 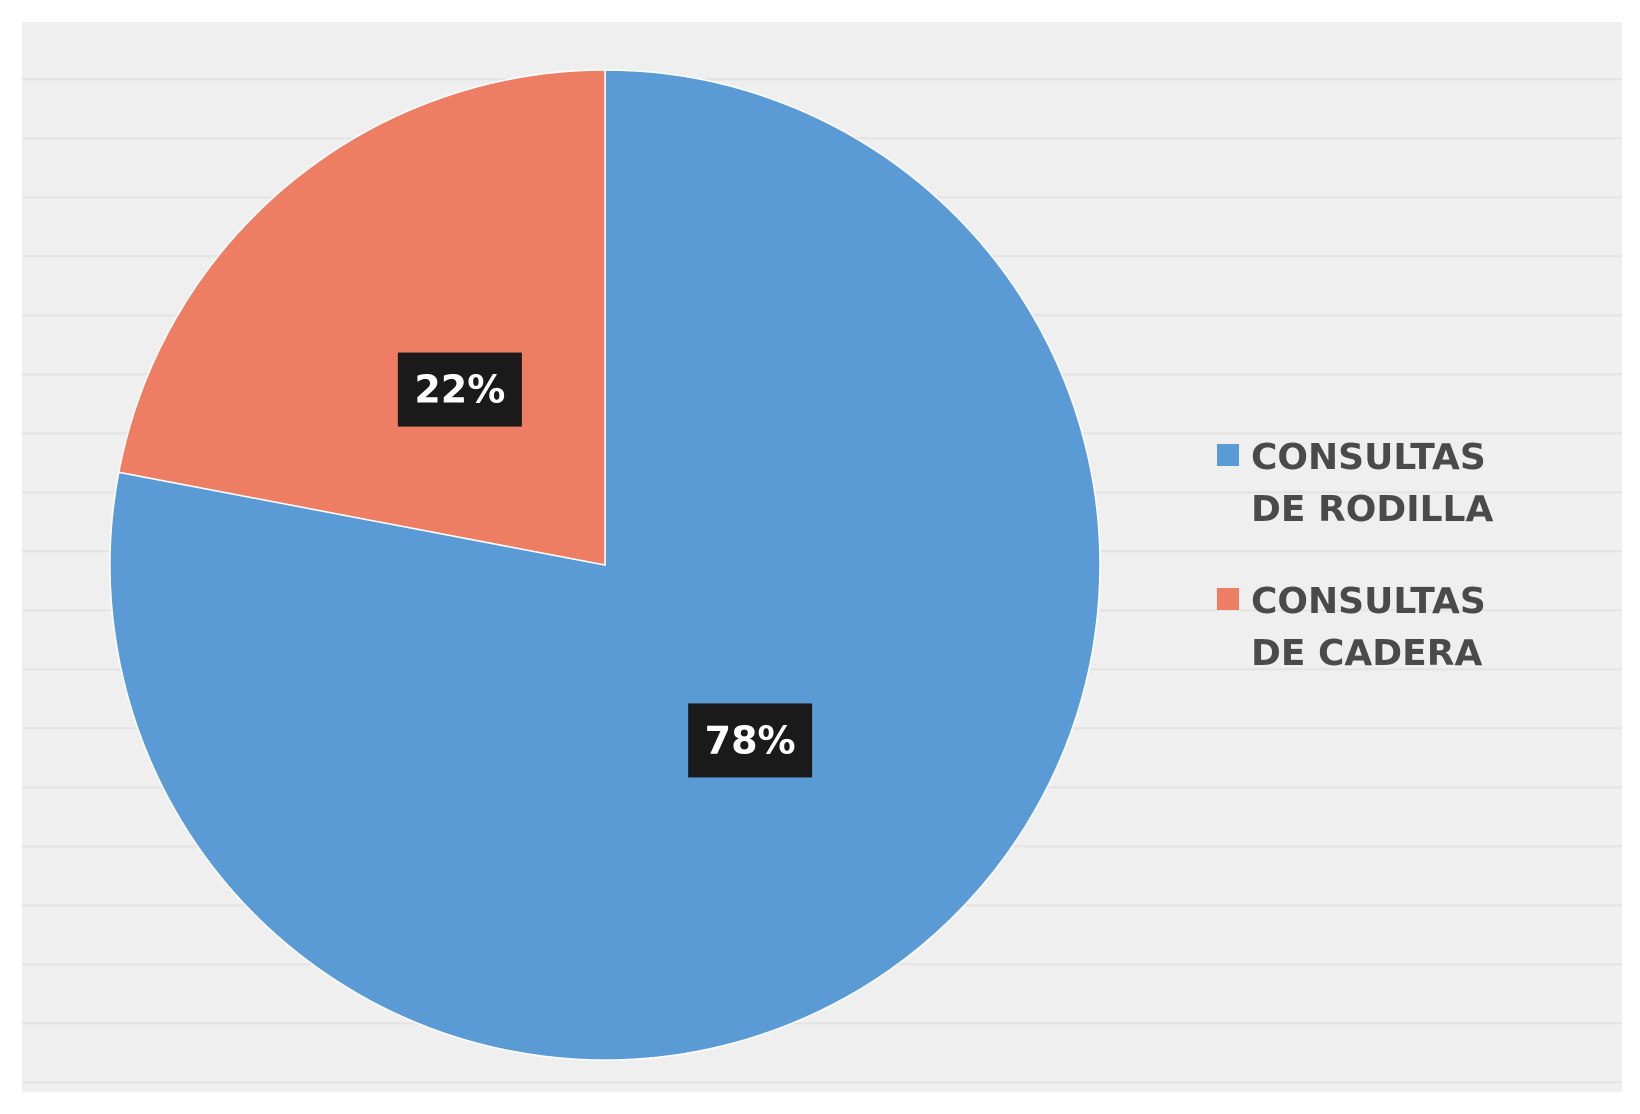 I want to click on legend-swatch-rodilla, so click(x=1228, y=455).